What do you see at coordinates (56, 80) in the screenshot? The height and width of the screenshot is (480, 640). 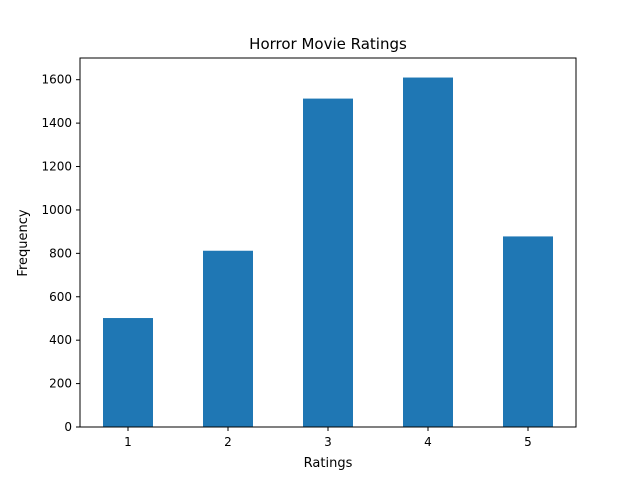 I see `y-tick-label: 1600` at bounding box center [56, 80].